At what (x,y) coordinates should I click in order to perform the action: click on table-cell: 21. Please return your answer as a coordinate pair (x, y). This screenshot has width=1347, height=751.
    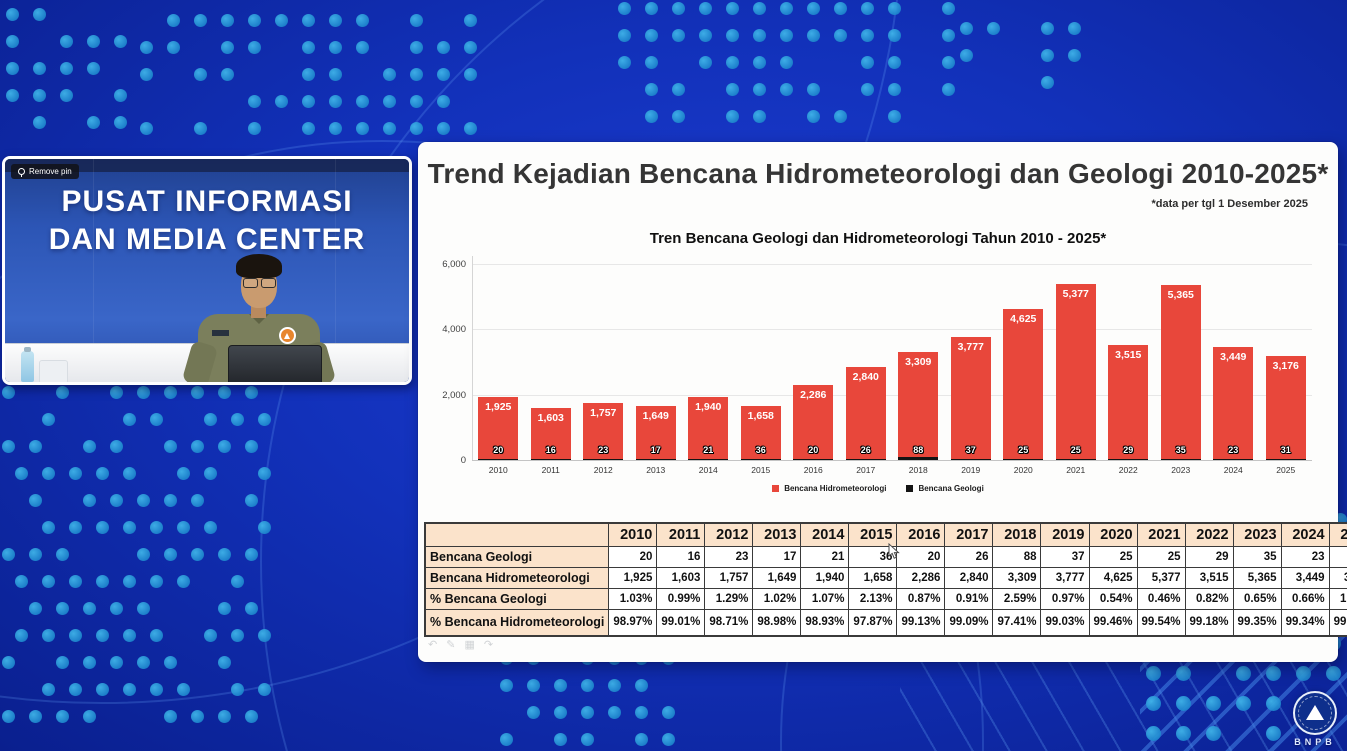
    Looking at the image, I should click on (825, 557).